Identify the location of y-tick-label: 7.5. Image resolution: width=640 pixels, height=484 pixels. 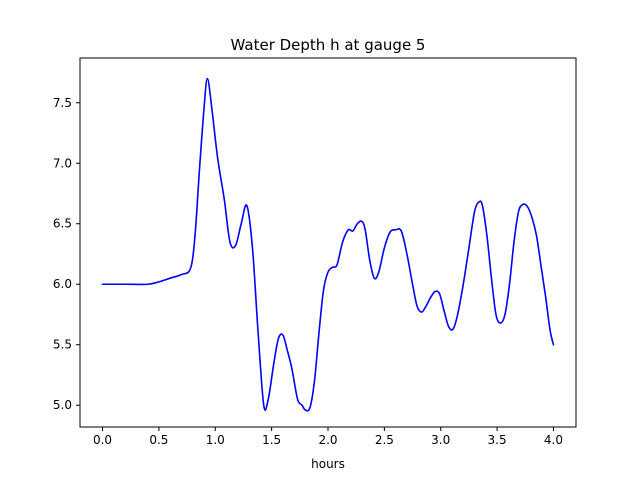
(62, 103).